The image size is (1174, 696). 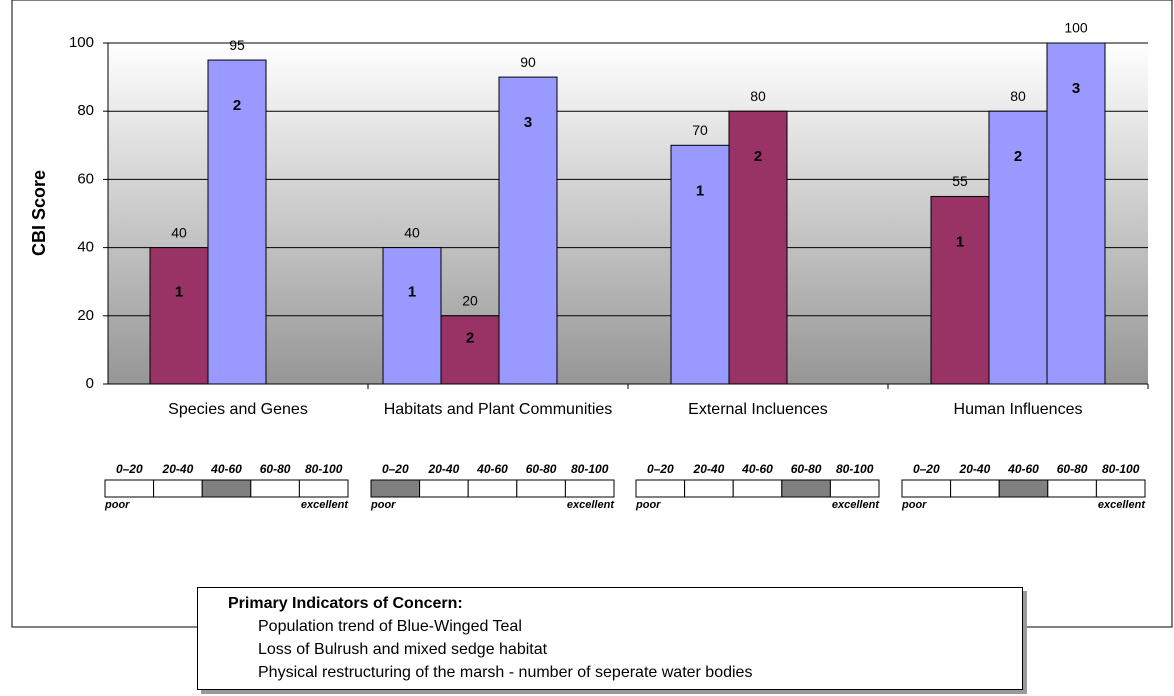 What do you see at coordinates (498, 409) in the screenshot?
I see `x-tick-label: Habitats and Plant Communities` at bounding box center [498, 409].